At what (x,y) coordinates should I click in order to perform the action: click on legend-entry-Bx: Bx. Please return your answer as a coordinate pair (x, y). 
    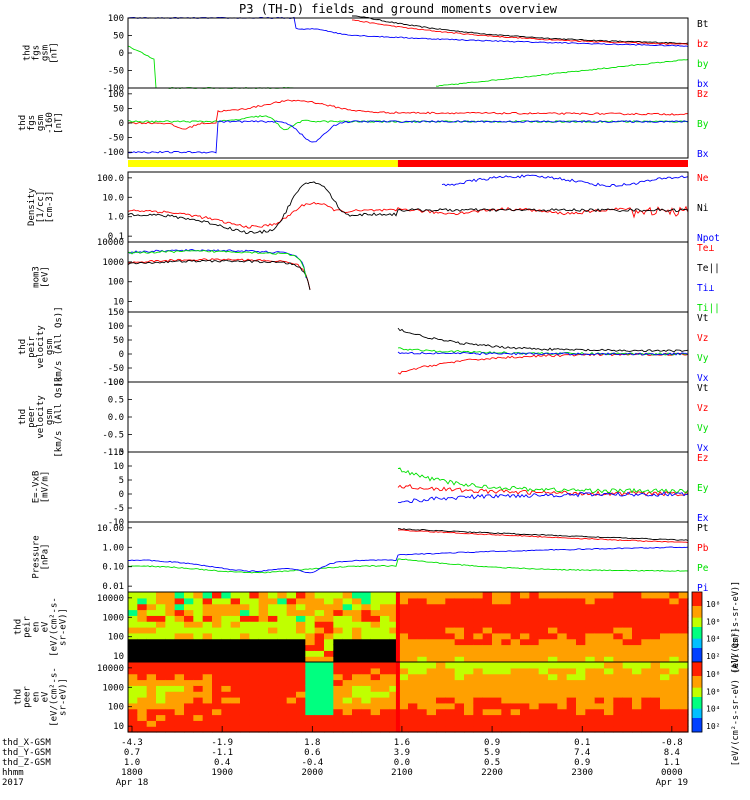
    Looking at the image, I should click on (703, 154).